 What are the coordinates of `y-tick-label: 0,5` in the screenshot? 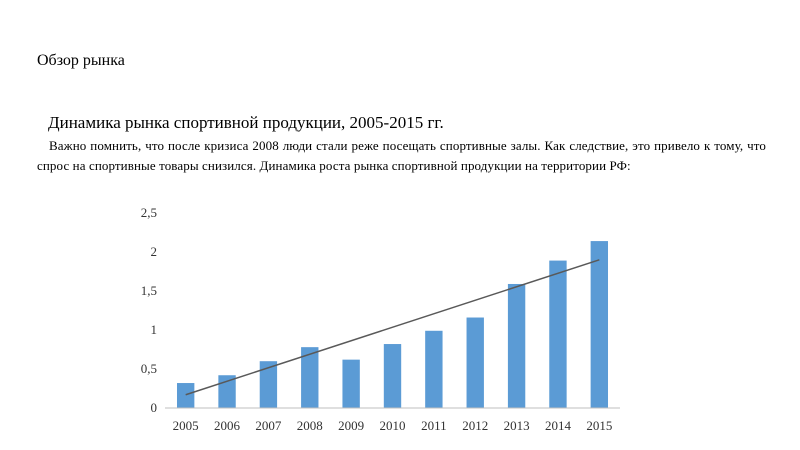 It's located at (149, 368).